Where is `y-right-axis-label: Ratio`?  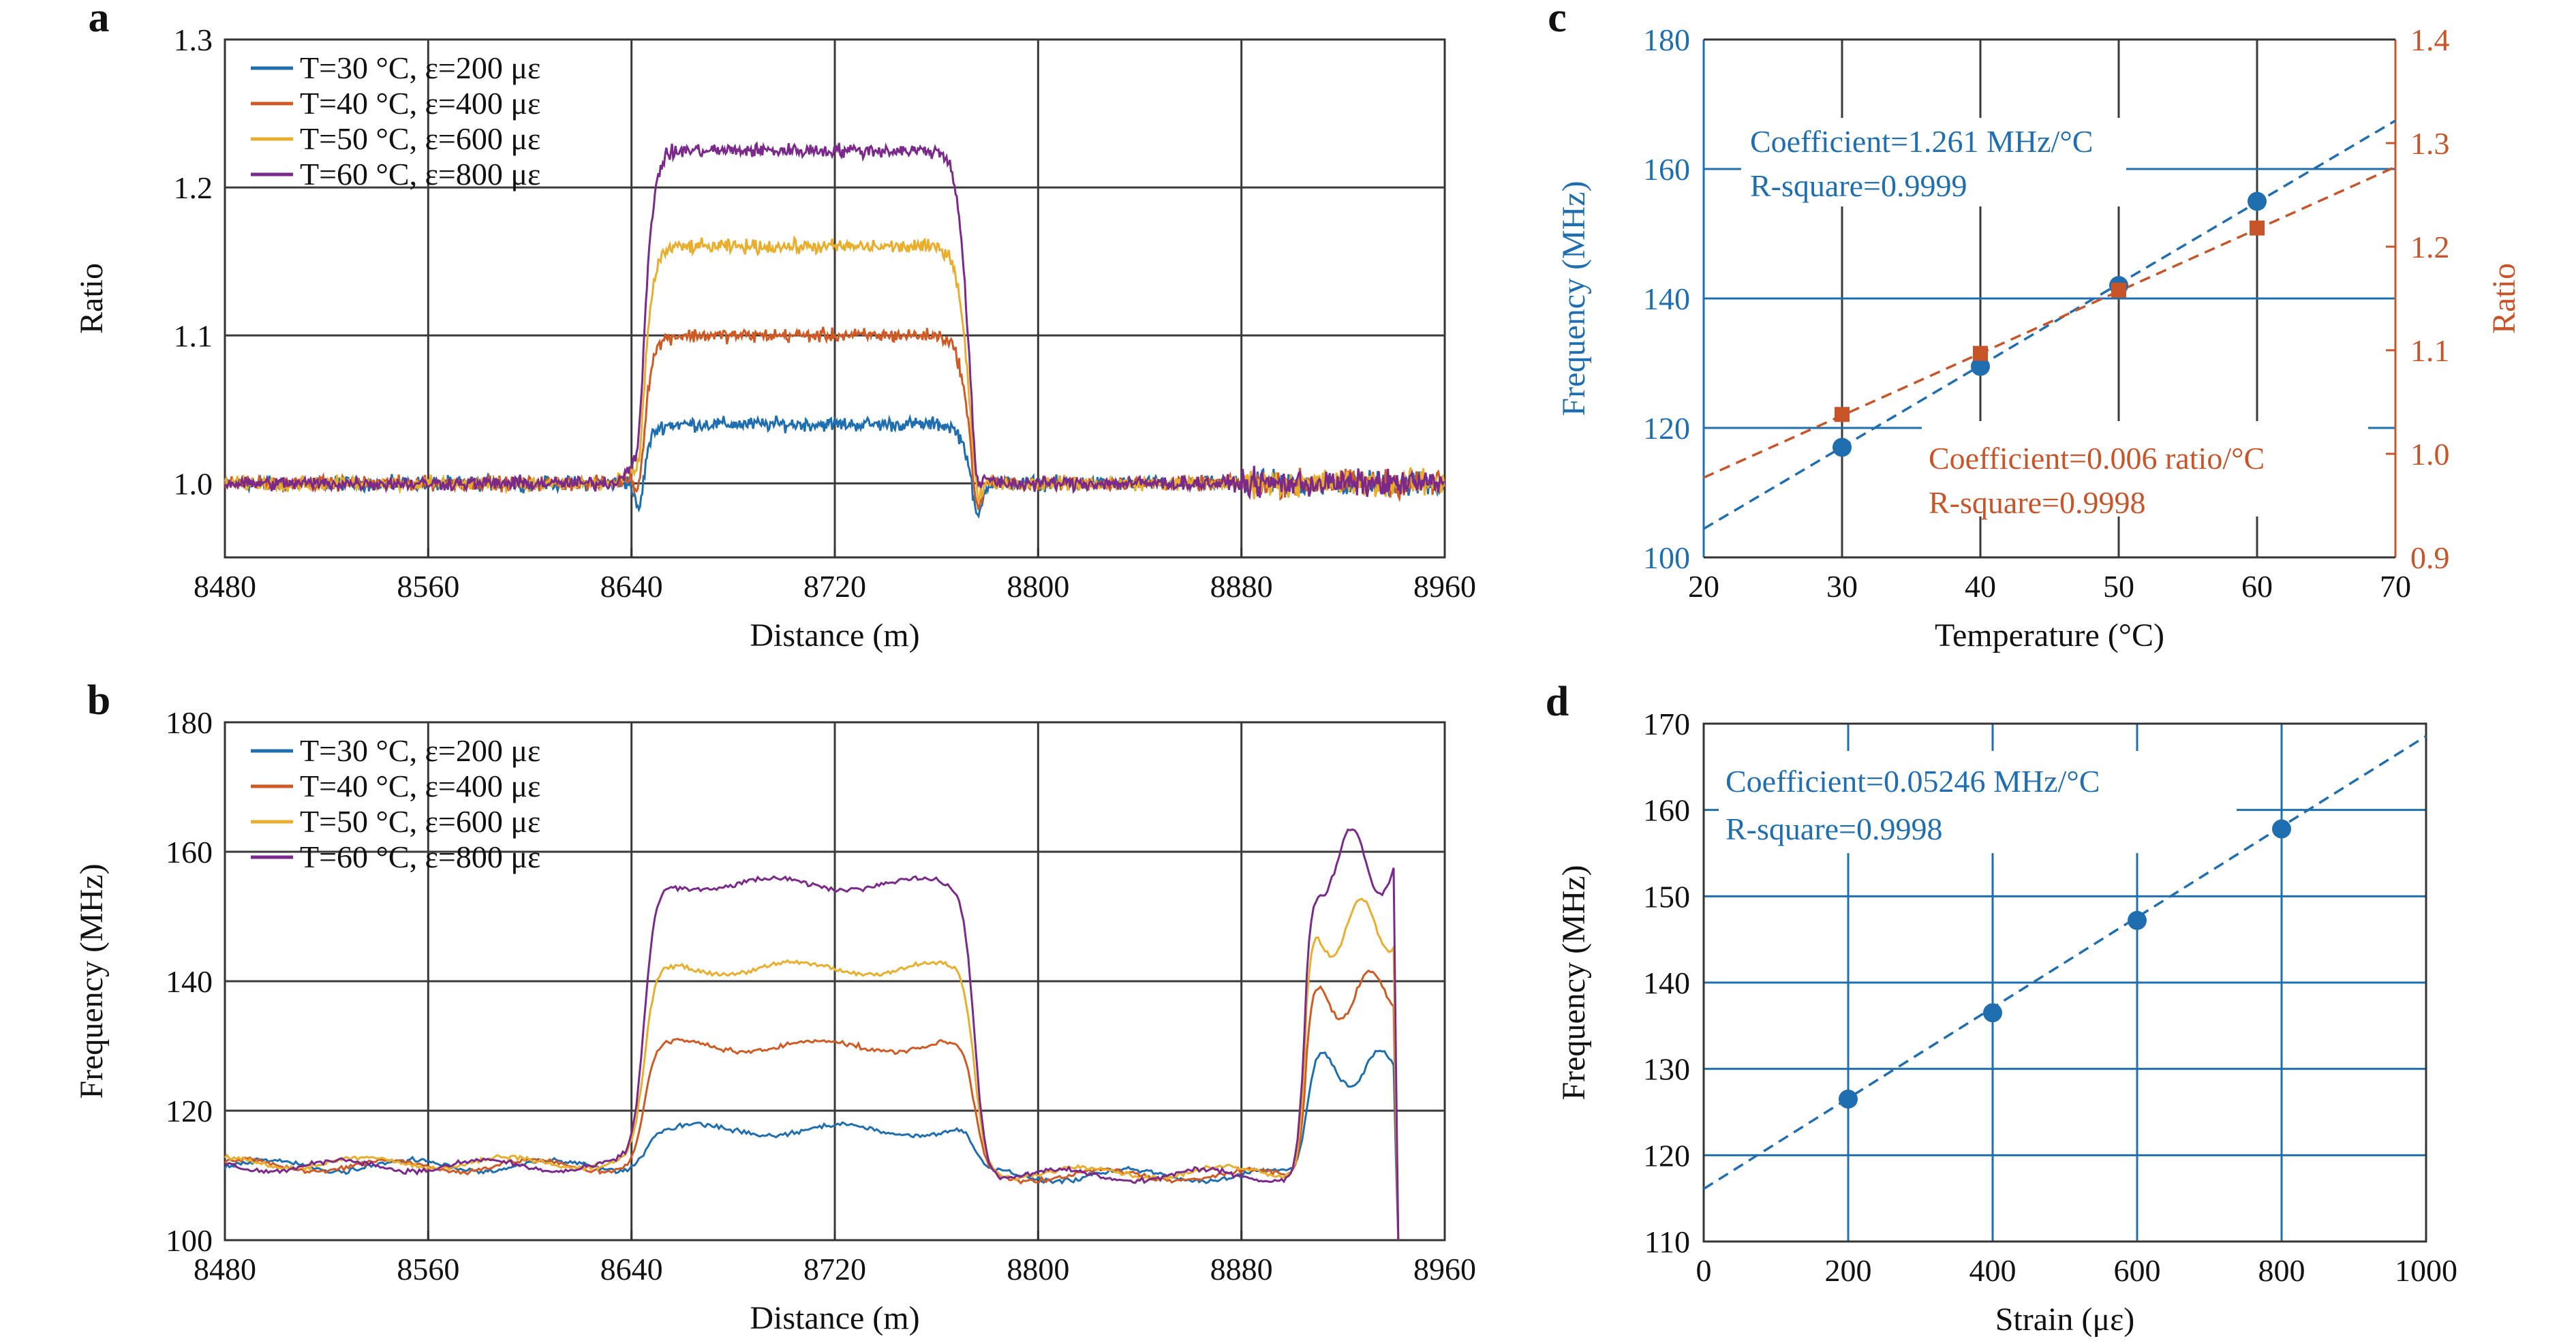
y-right-axis-label: Ratio is located at coordinates (2504, 298).